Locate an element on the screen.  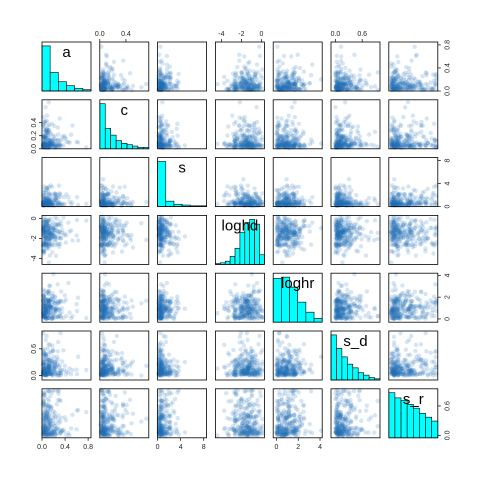
panel-frame is located at coordinates (66, 66).